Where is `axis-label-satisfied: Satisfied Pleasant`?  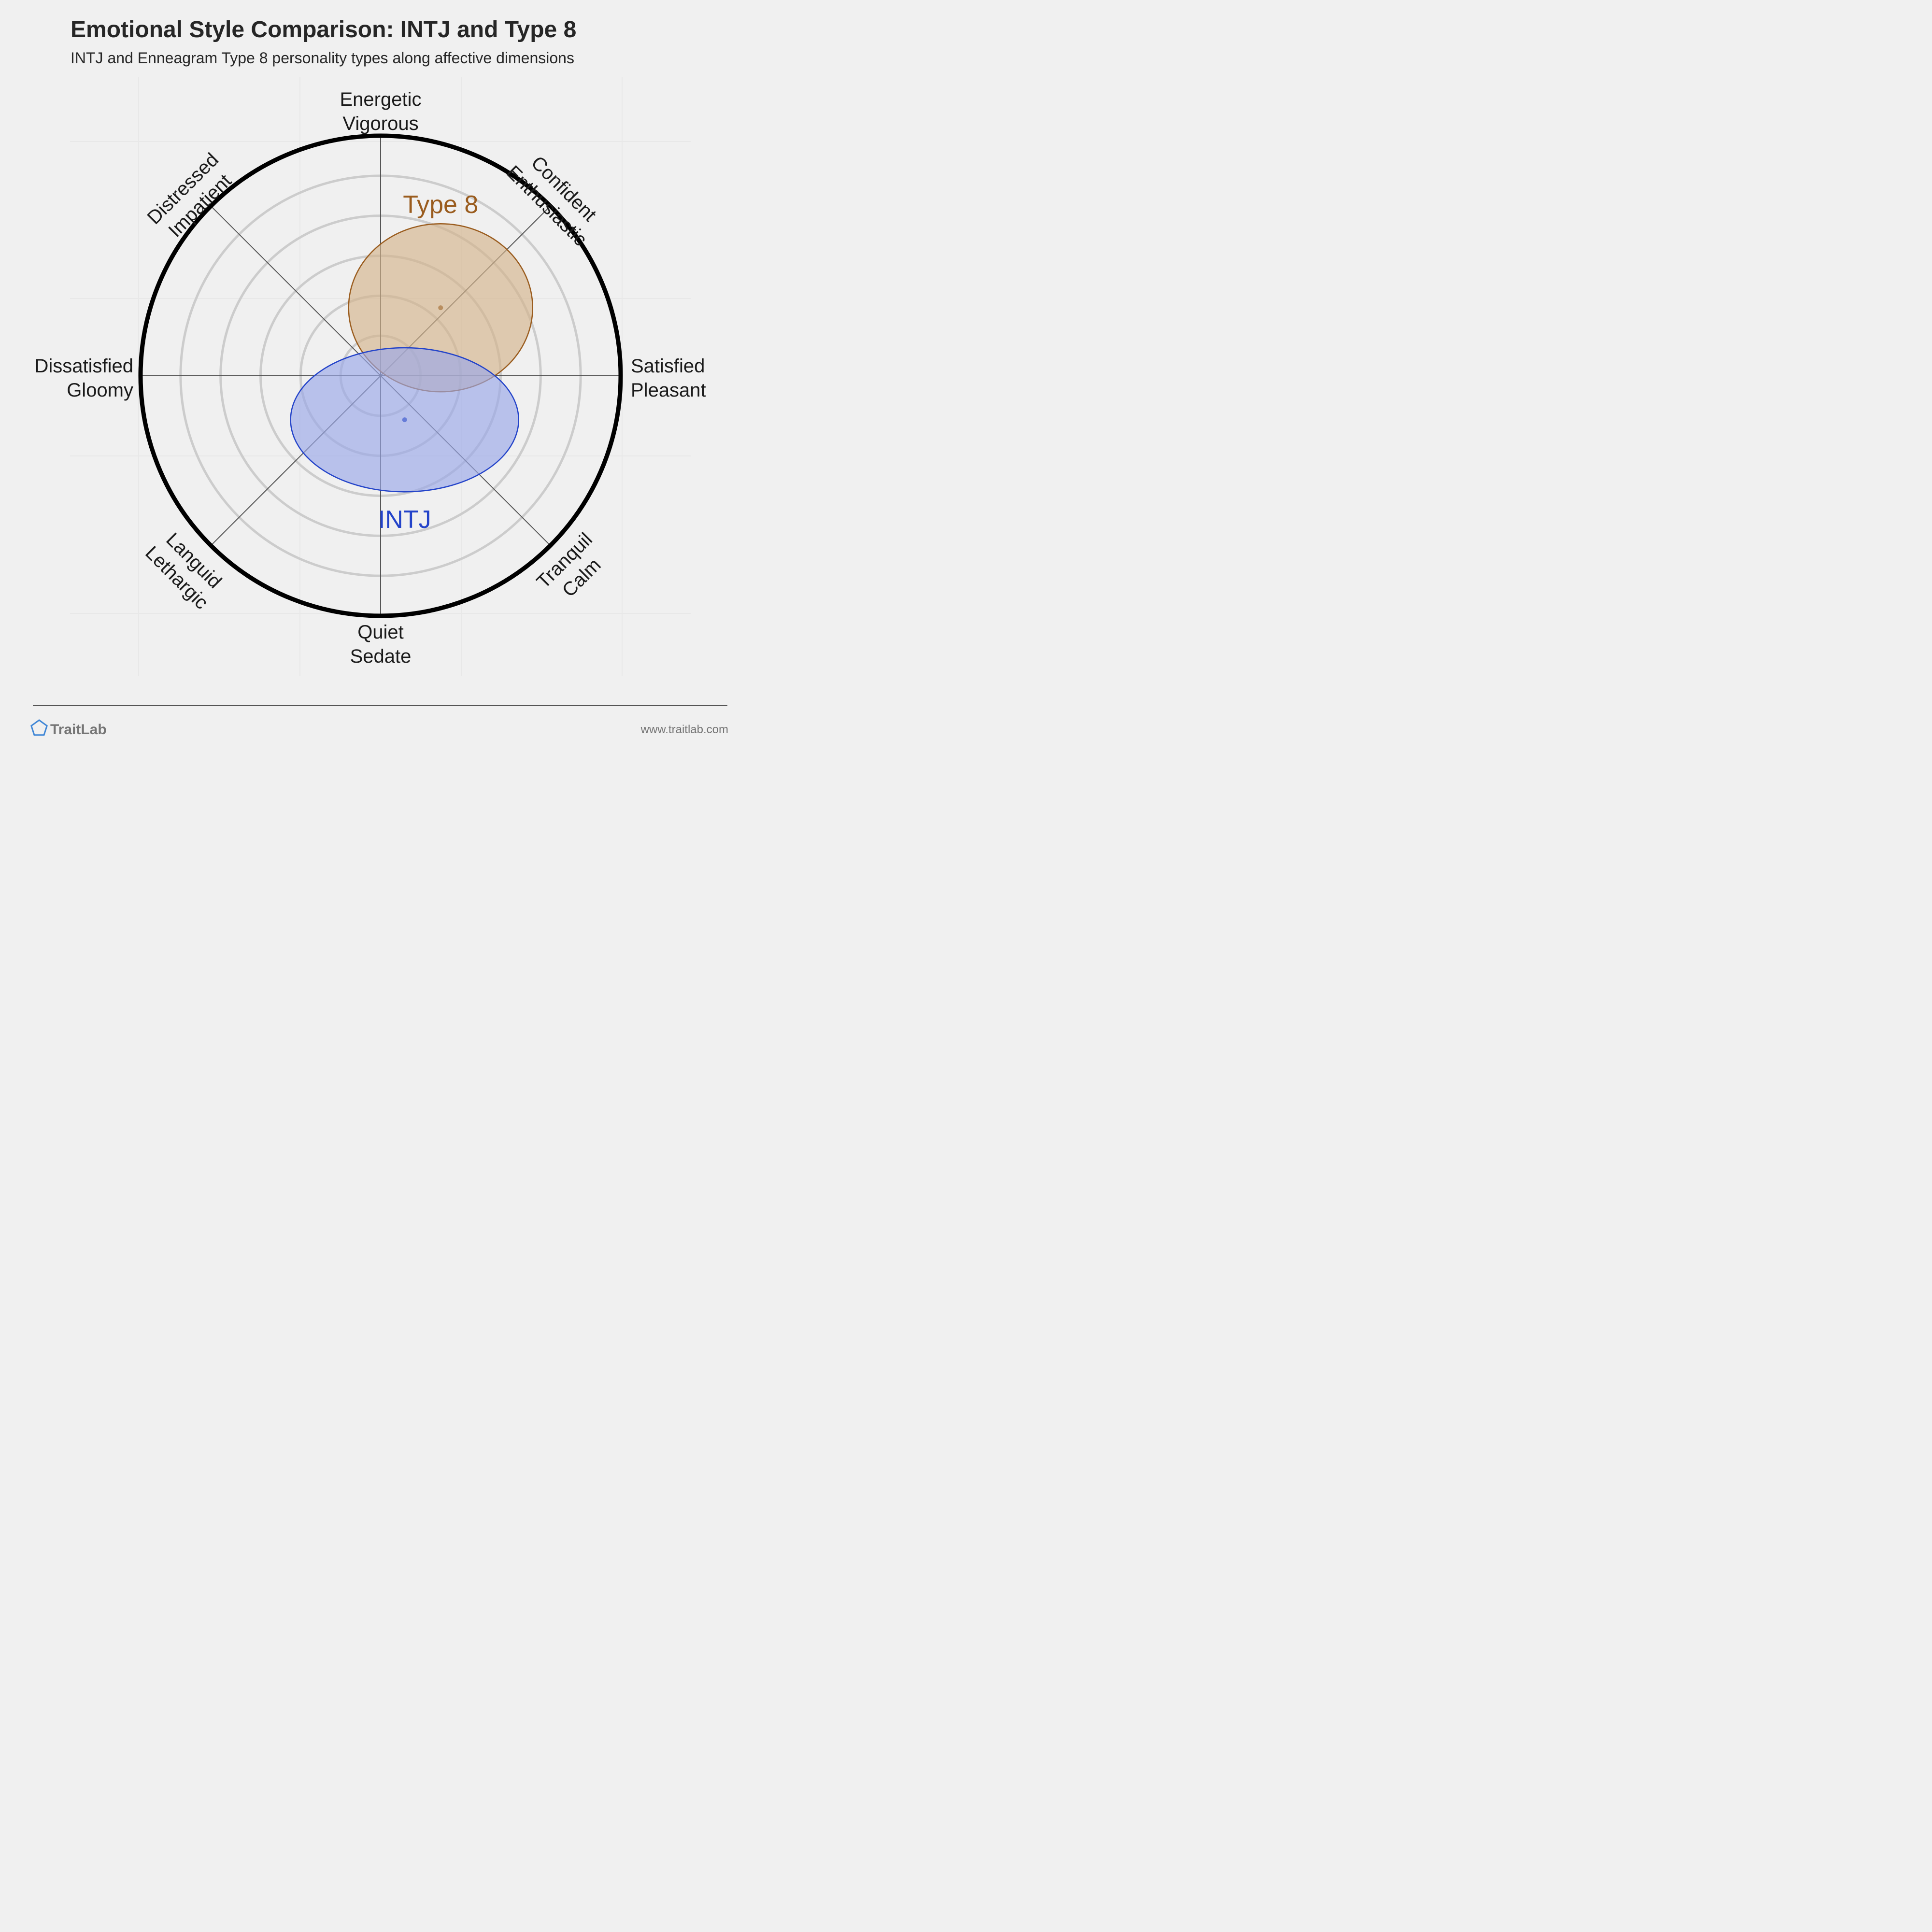
axis-label-satisfied: Satisfied Pleasant is located at coordinates (668, 378).